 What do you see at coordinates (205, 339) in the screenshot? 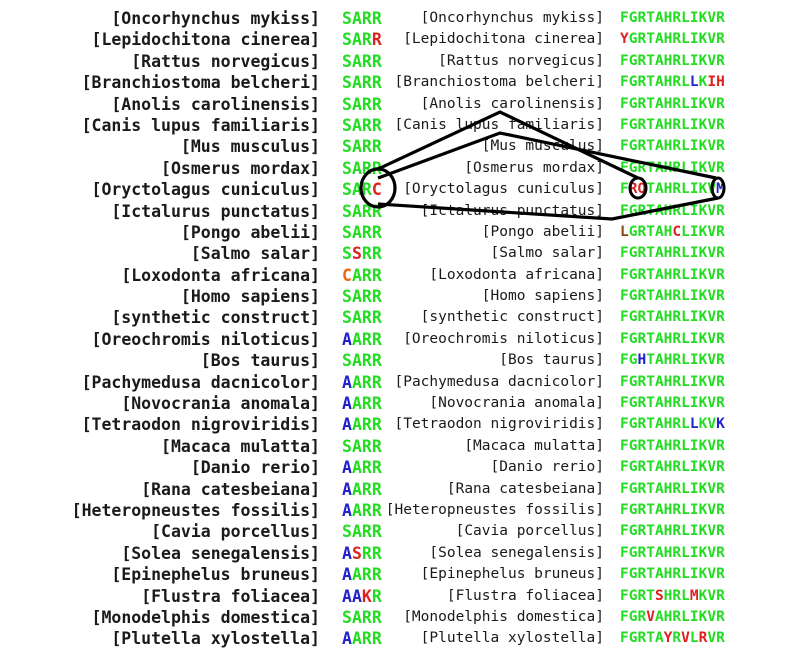
I see `species-label: [Oreochromis niloticus]` at bounding box center [205, 339].